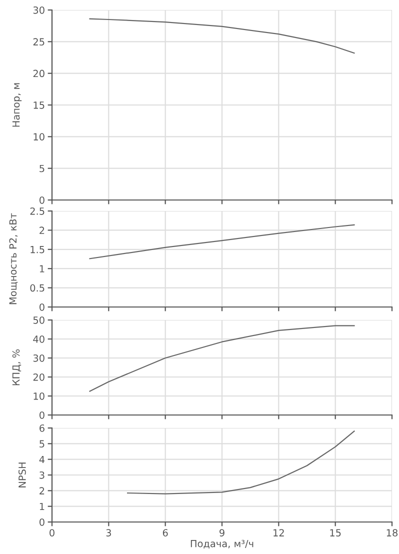 The image size is (399, 554). I want to click on x-tick-label: 9, so click(222, 532).